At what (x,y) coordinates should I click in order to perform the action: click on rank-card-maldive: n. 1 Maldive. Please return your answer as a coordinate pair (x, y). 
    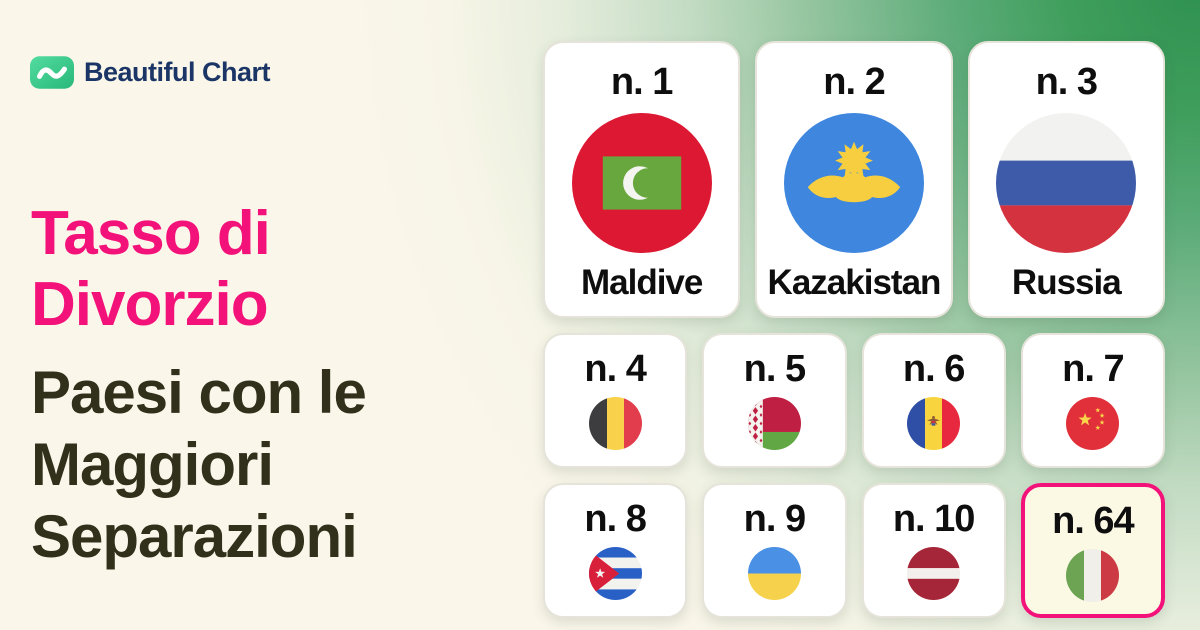
    Looking at the image, I should click on (642, 179).